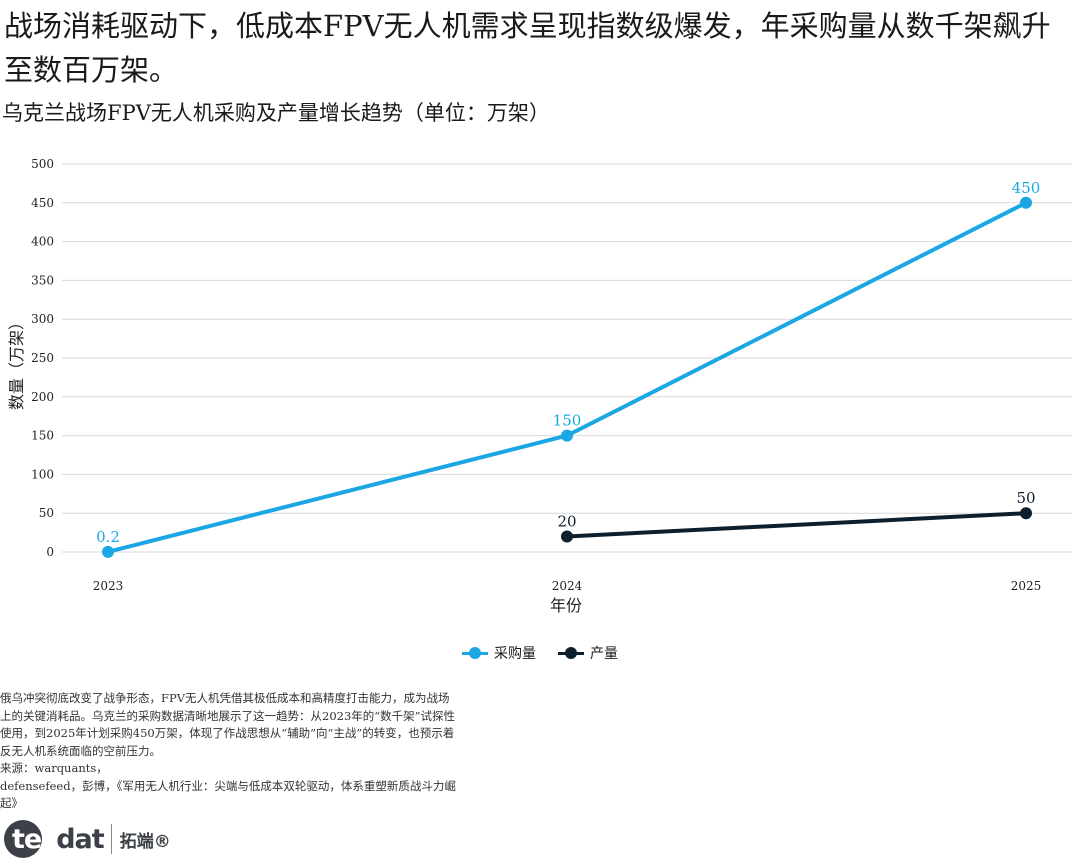 The image size is (1080, 864). Describe the element at coordinates (1025, 498) in the screenshot. I see `data-label: 50` at that location.